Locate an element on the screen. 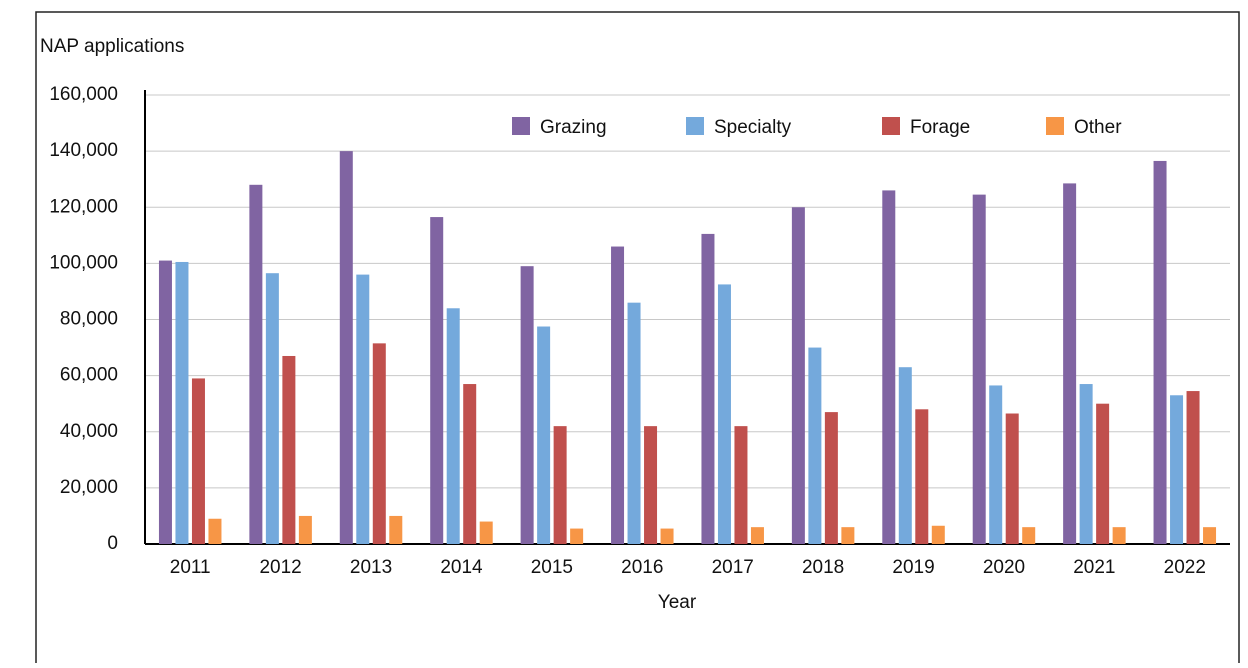  x-tick-label: 2020 is located at coordinates (1004, 567).